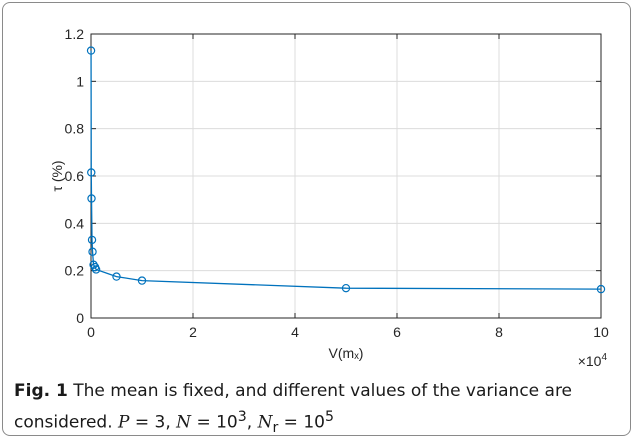 The width and height of the screenshot is (635, 441). Describe the element at coordinates (75, 129) in the screenshot. I see `y-tick-label: 0.8` at that location.